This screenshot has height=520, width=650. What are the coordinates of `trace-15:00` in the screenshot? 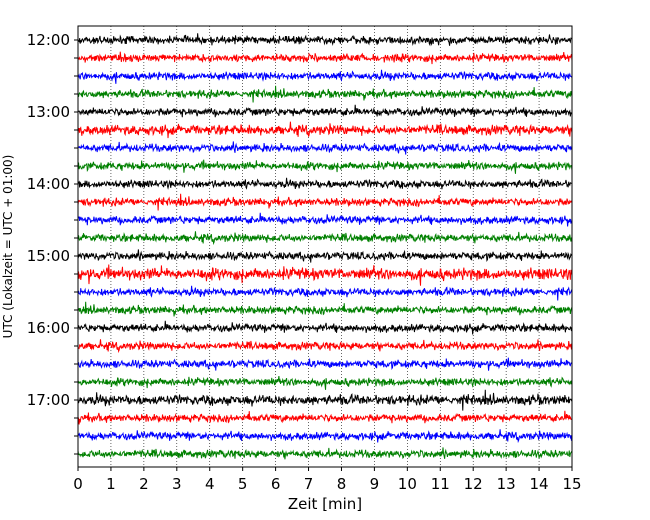 It's located at (325, 256).